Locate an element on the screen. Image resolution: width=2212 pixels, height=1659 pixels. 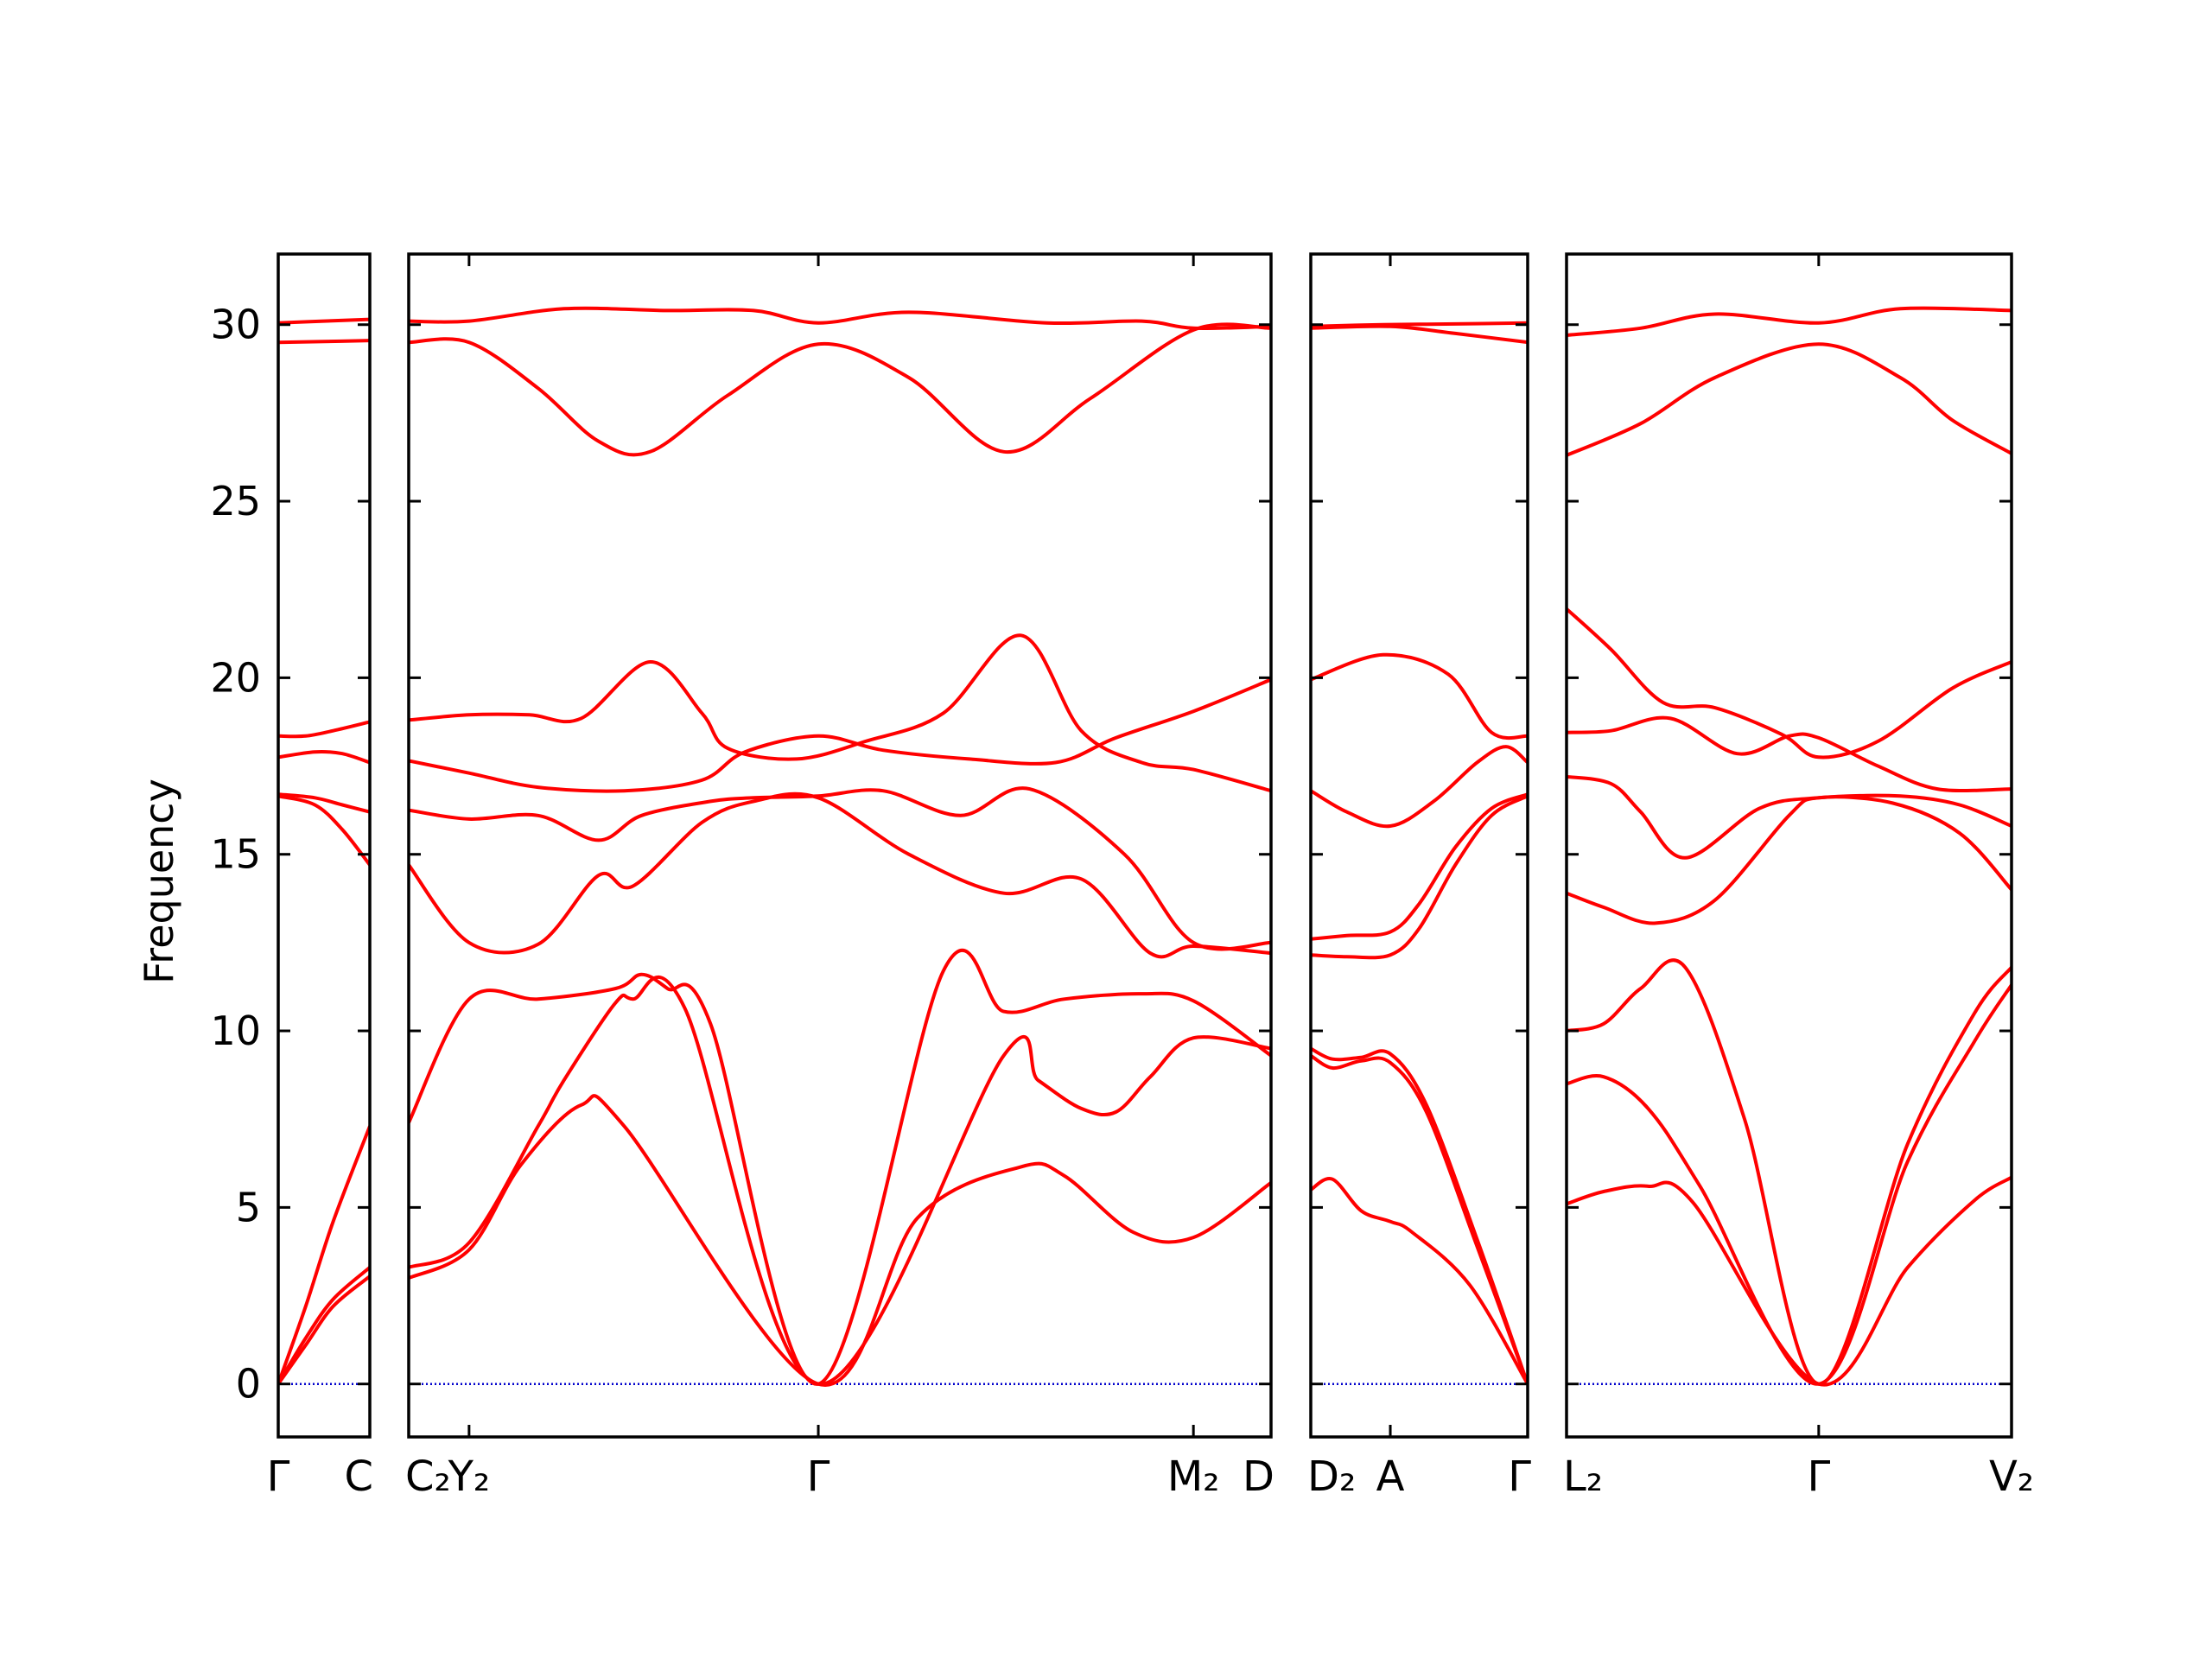
y-tick-label: 0 is located at coordinates (248, 1384).